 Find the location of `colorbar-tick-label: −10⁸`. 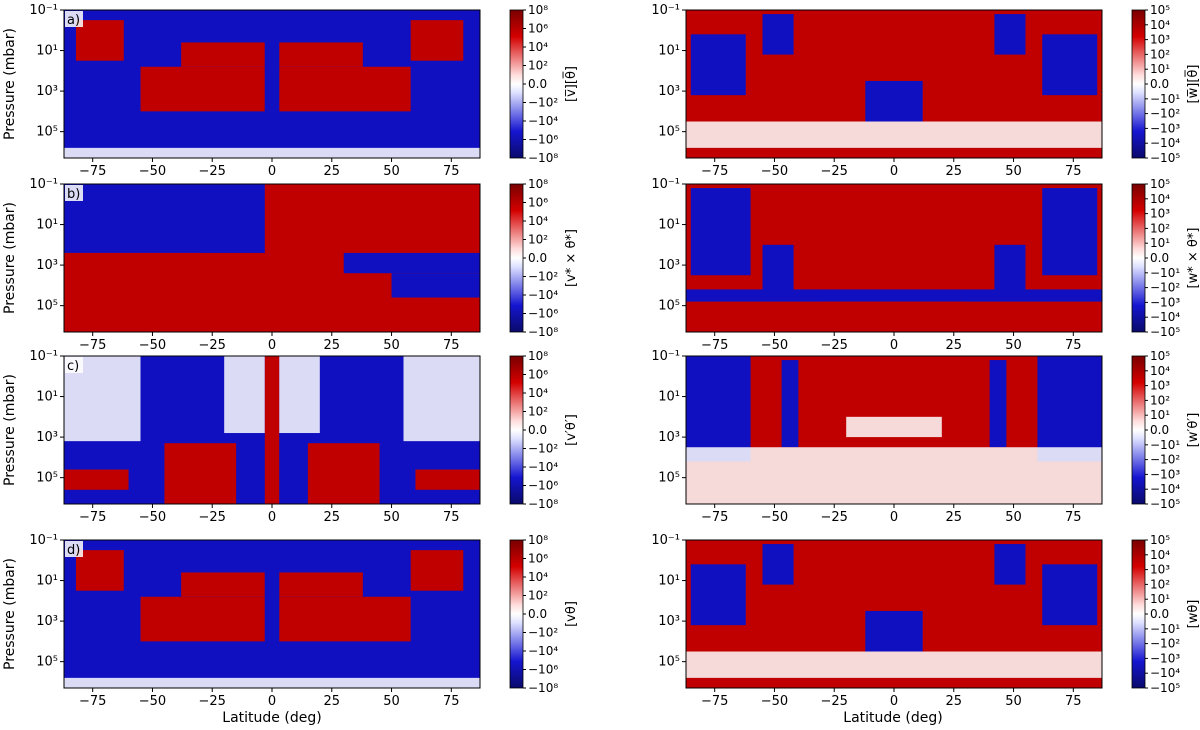

colorbar-tick-label: −10⁸ is located at coordinates (543, 332).